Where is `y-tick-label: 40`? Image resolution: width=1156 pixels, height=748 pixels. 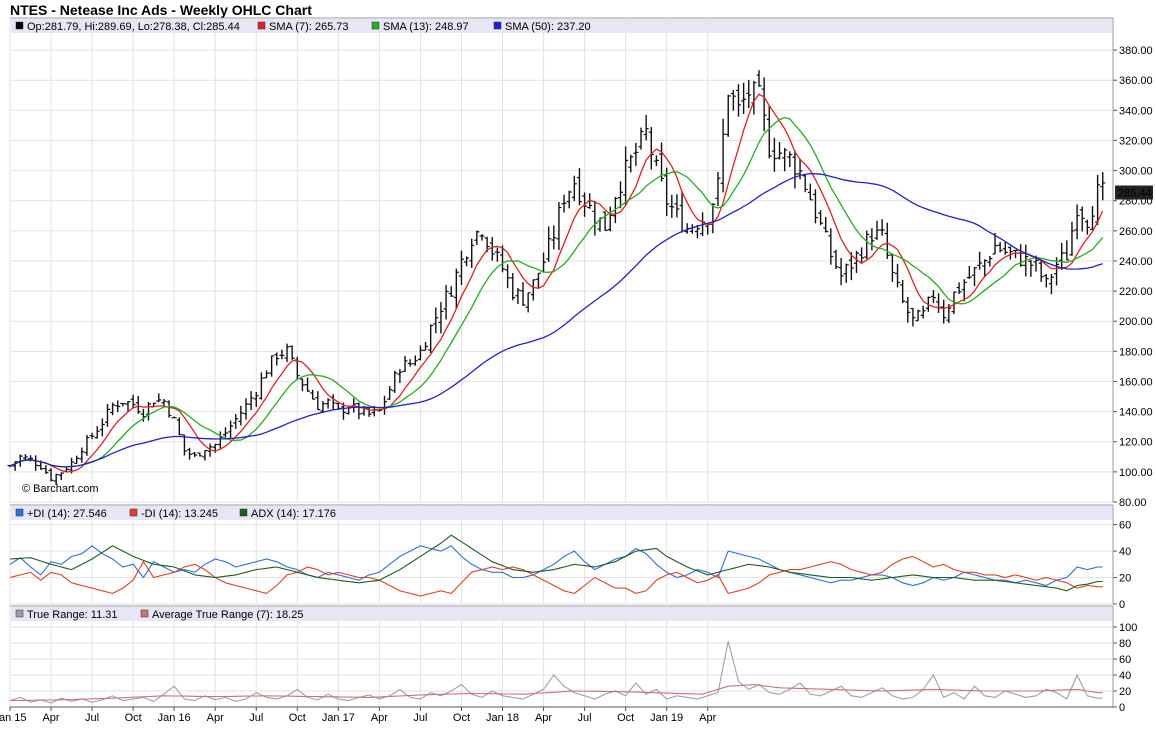 y-tick-label: 40 is located at coordinates (1125, 552).